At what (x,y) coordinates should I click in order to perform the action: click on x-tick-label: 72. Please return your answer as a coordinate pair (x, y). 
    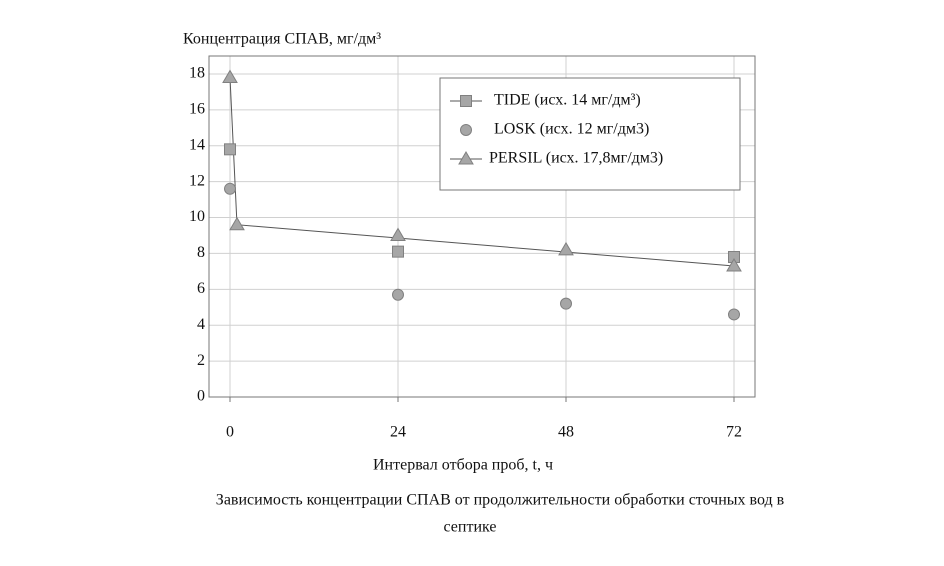
    Looking at the image, I should click on (734, 432).